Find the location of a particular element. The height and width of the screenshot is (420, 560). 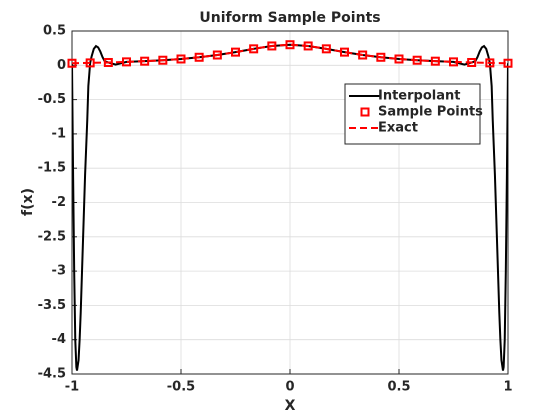

y-tick-label: -3.5 is located at coordinates (52, 305).